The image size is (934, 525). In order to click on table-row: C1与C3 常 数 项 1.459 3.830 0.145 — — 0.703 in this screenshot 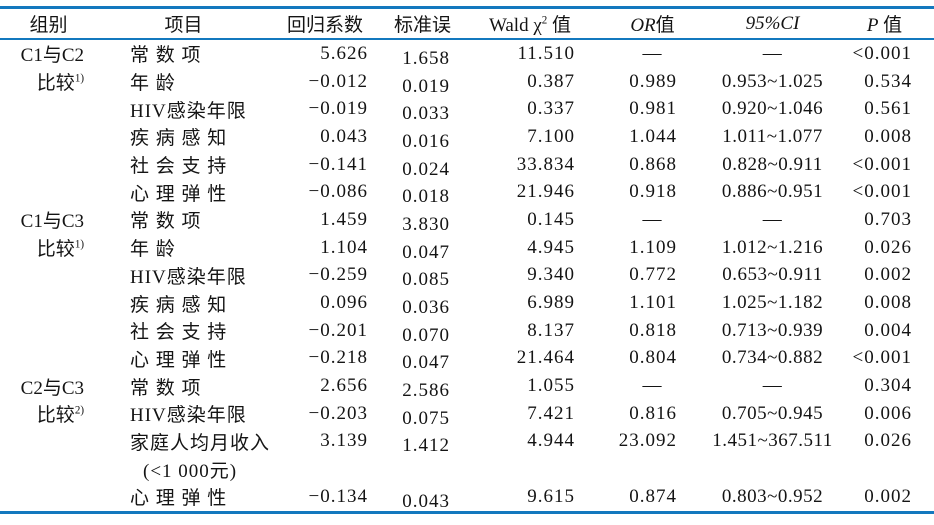, I will do `click(467, 220)`.